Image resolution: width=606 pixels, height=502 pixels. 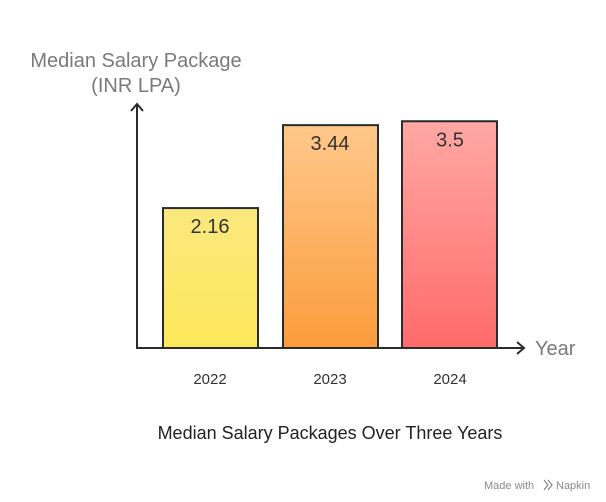 I want to click on x-axis-title: Year, so click(x=555, y=349).